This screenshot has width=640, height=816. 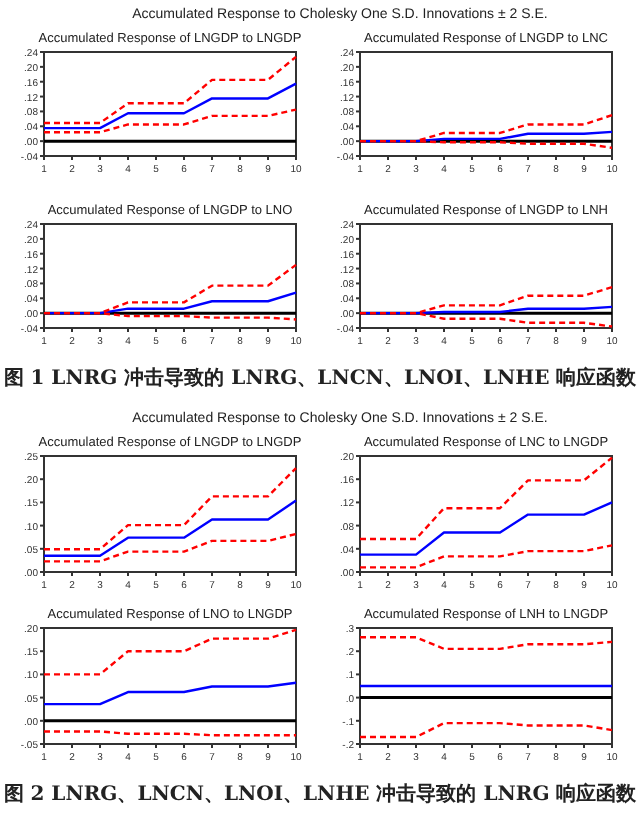 I want to click on caption: 图 2 LNRG、LNCN、LNOI、LNHE 冲击导致的 LNRG 响应函数, so click(x=321, y=794).